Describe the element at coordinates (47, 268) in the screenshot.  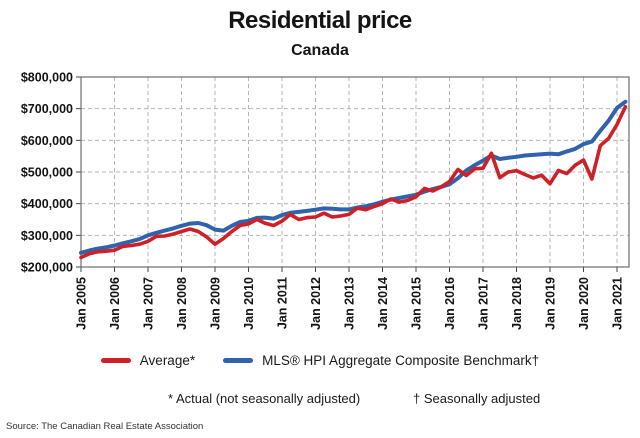
I see `y-axis-tick-label: $200,000` at that location.